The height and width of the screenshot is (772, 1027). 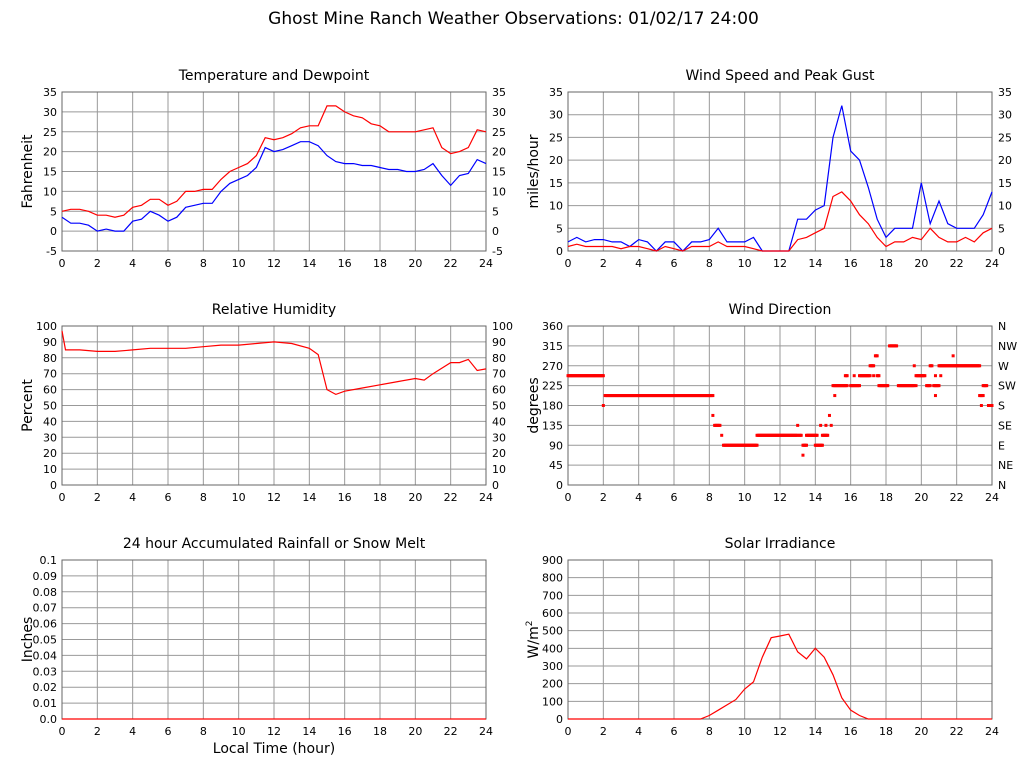 What do you see at coordinates (552, 326) in the screenshot?
I see `y-tick-label: 360` at bounding box center [552, 326].